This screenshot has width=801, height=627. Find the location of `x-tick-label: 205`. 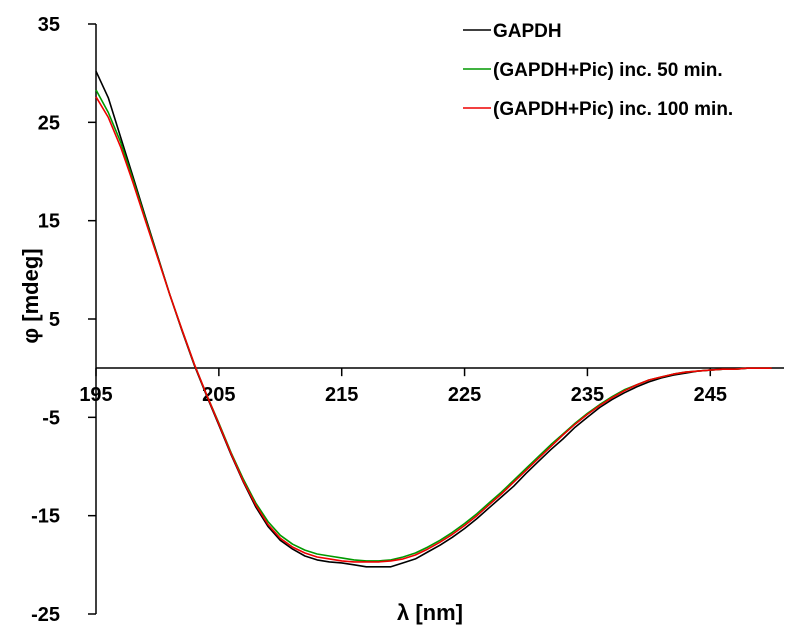

x-tick-label: 205 is located at coordinates (218, 395).